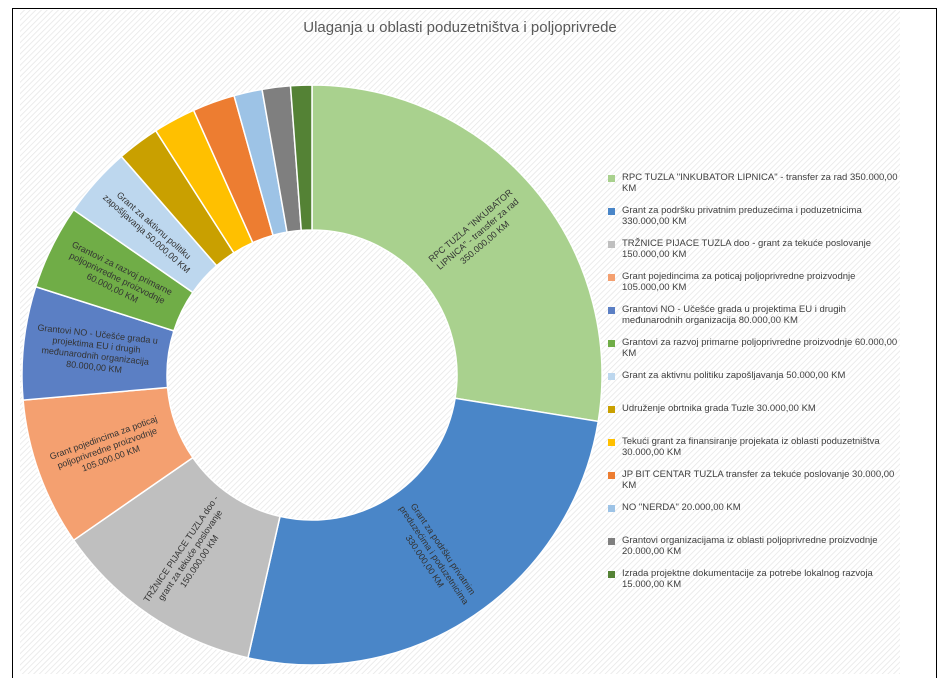  I want to click on legend-value: 105.000,00 KM, so click(654, 287).